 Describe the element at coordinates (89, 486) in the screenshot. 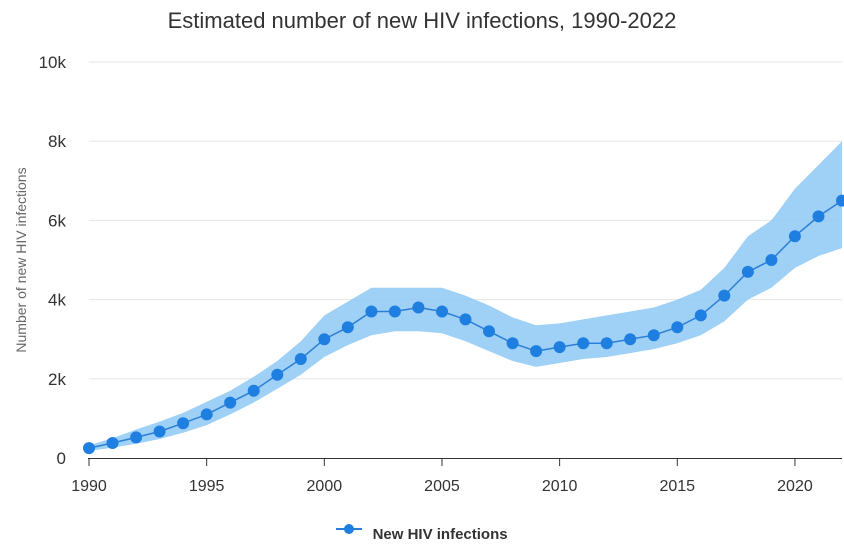

I see `x-tick-label: 1990` at that location.